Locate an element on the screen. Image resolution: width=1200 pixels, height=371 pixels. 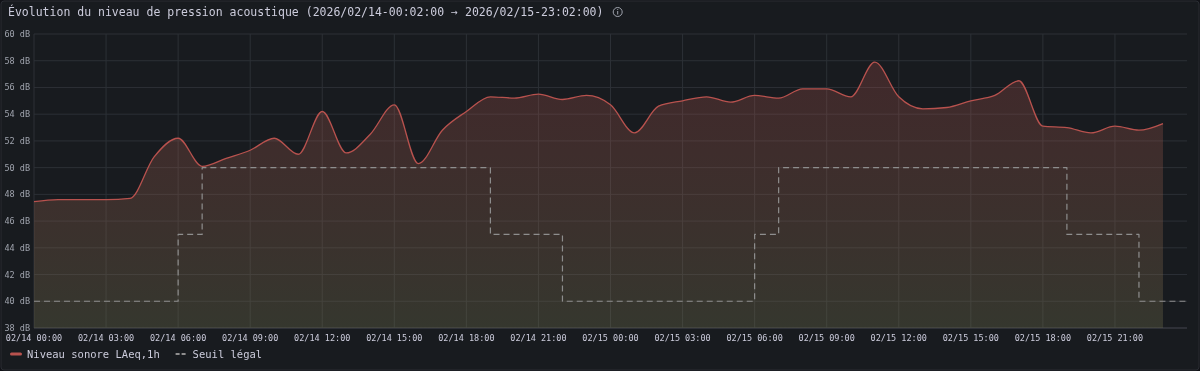
chart-title: Évolution du niveau de pression acoustique (2026/02/14-00:02:00 → 2026/02/15-23:02:00) is located at coordinates (306, 11).